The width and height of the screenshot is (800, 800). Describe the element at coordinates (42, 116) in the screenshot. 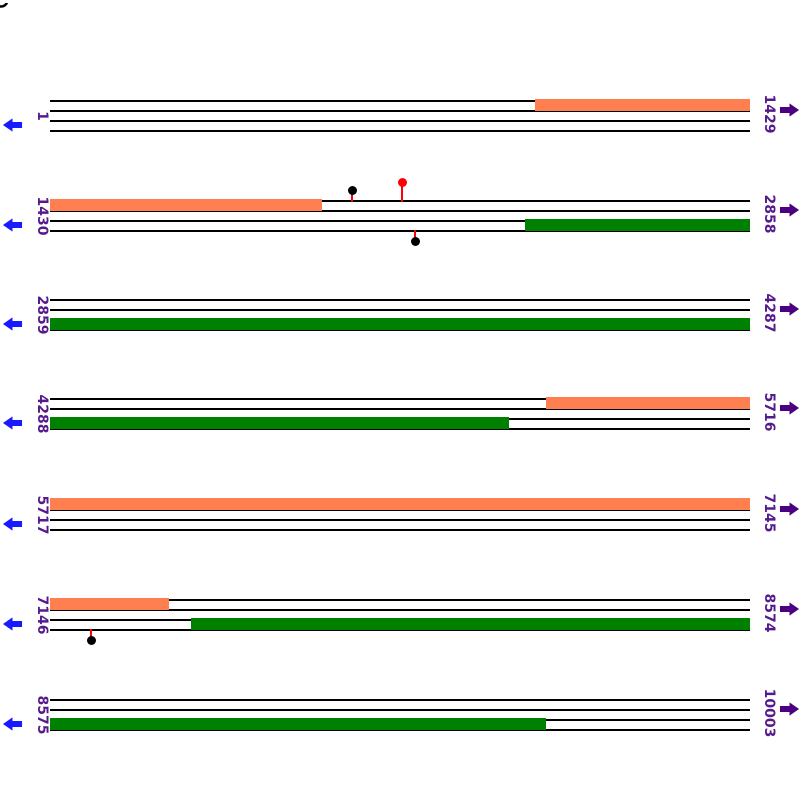

I see `row-start-coordinate: 1` at that location.